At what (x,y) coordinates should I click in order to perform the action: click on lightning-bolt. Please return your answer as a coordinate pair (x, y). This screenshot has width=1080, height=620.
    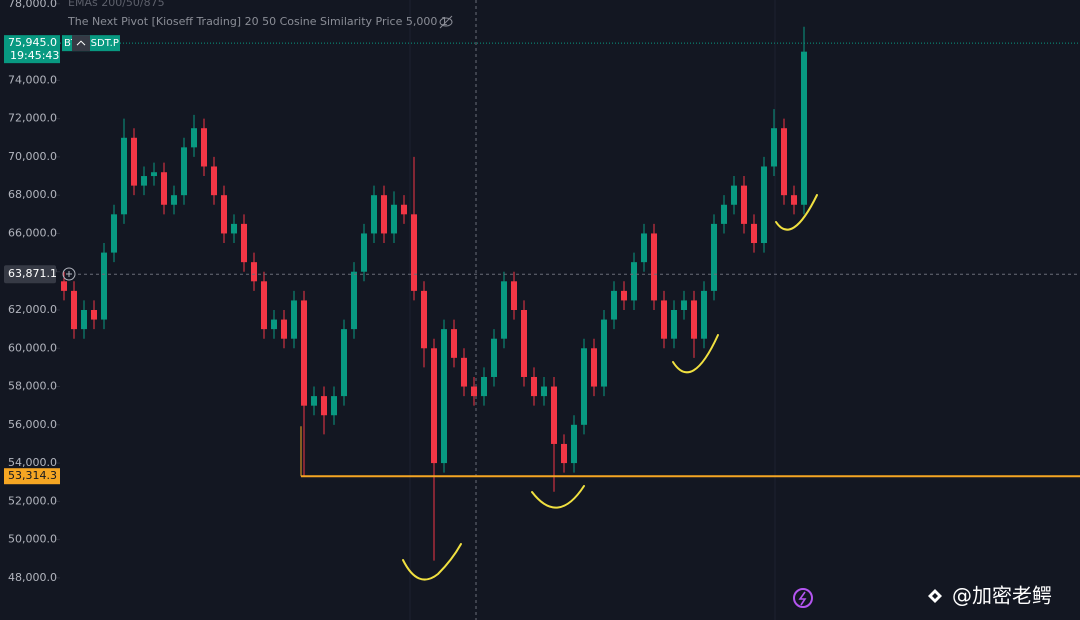
    Looking at the image, I should click on (802, 598).